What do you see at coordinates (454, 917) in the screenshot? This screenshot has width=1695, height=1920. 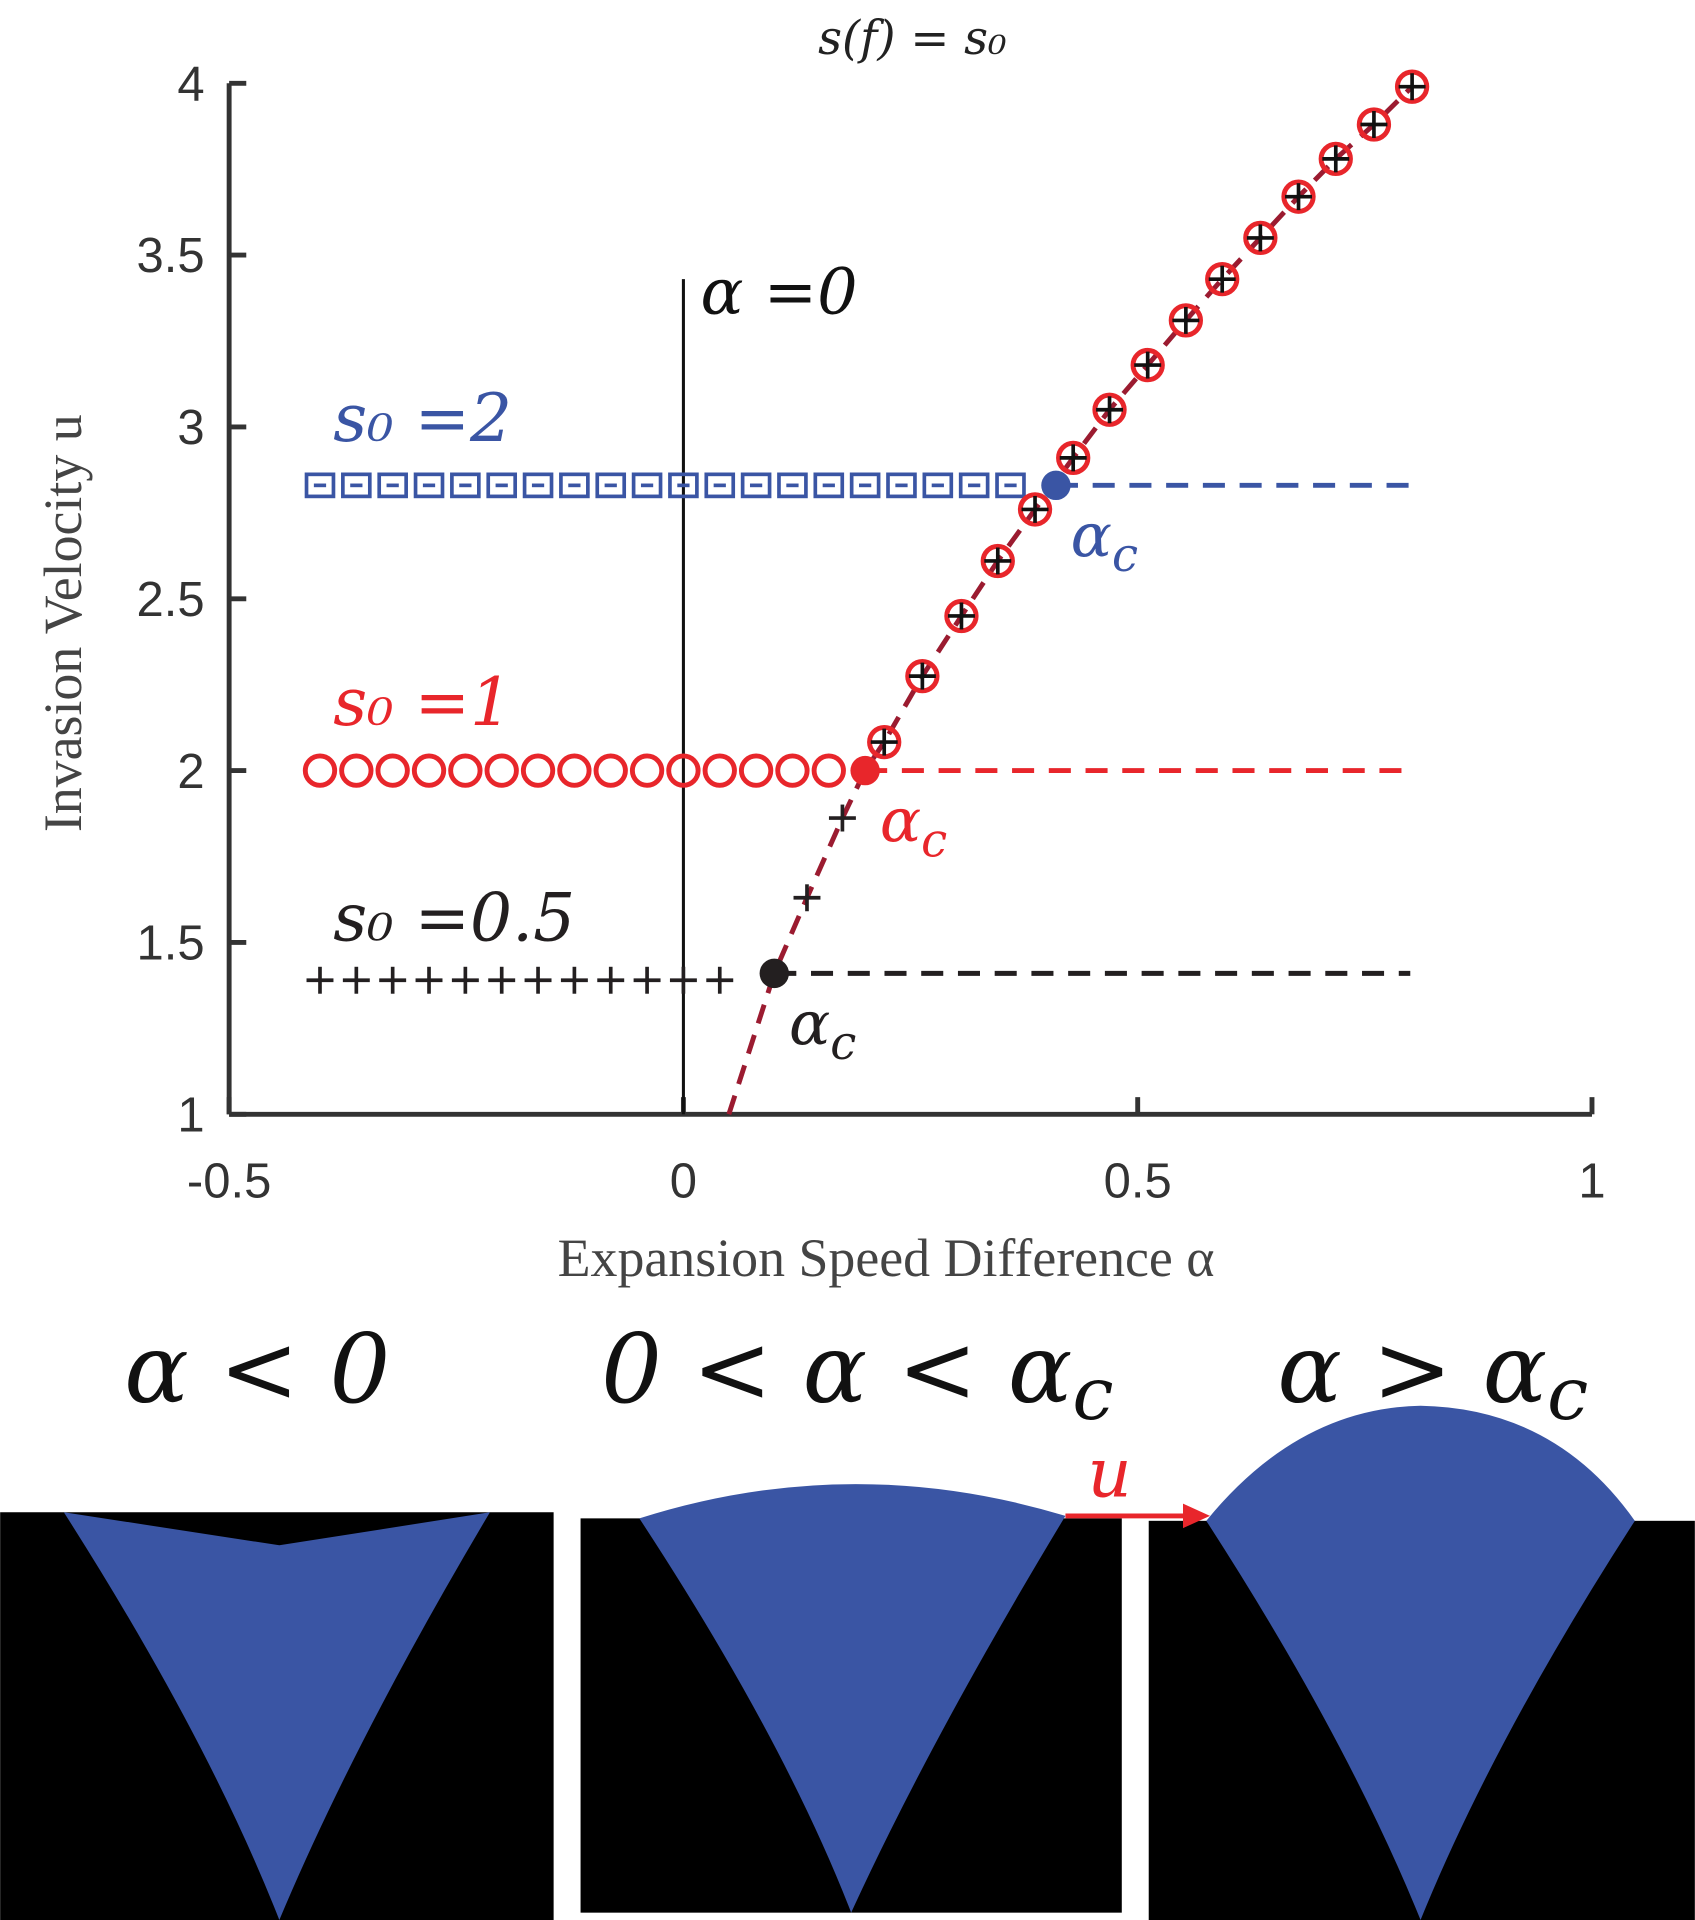 I see `series-label: s₀ =0.5` at bounding box center [454, 917].